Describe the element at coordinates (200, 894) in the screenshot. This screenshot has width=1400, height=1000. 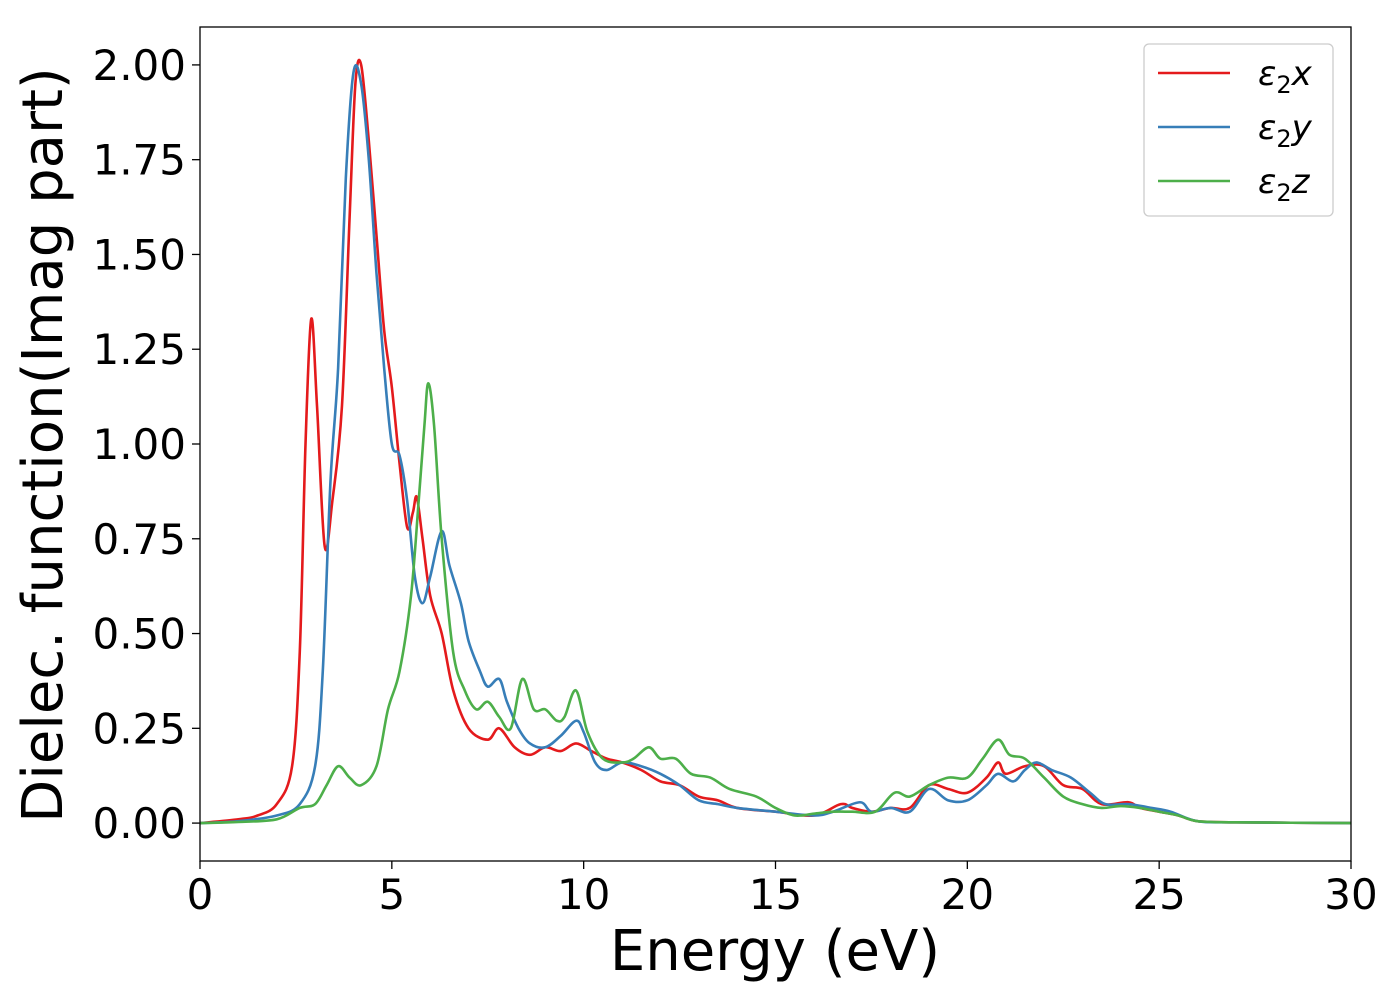
I see `x-tick-label: 0` at that location.